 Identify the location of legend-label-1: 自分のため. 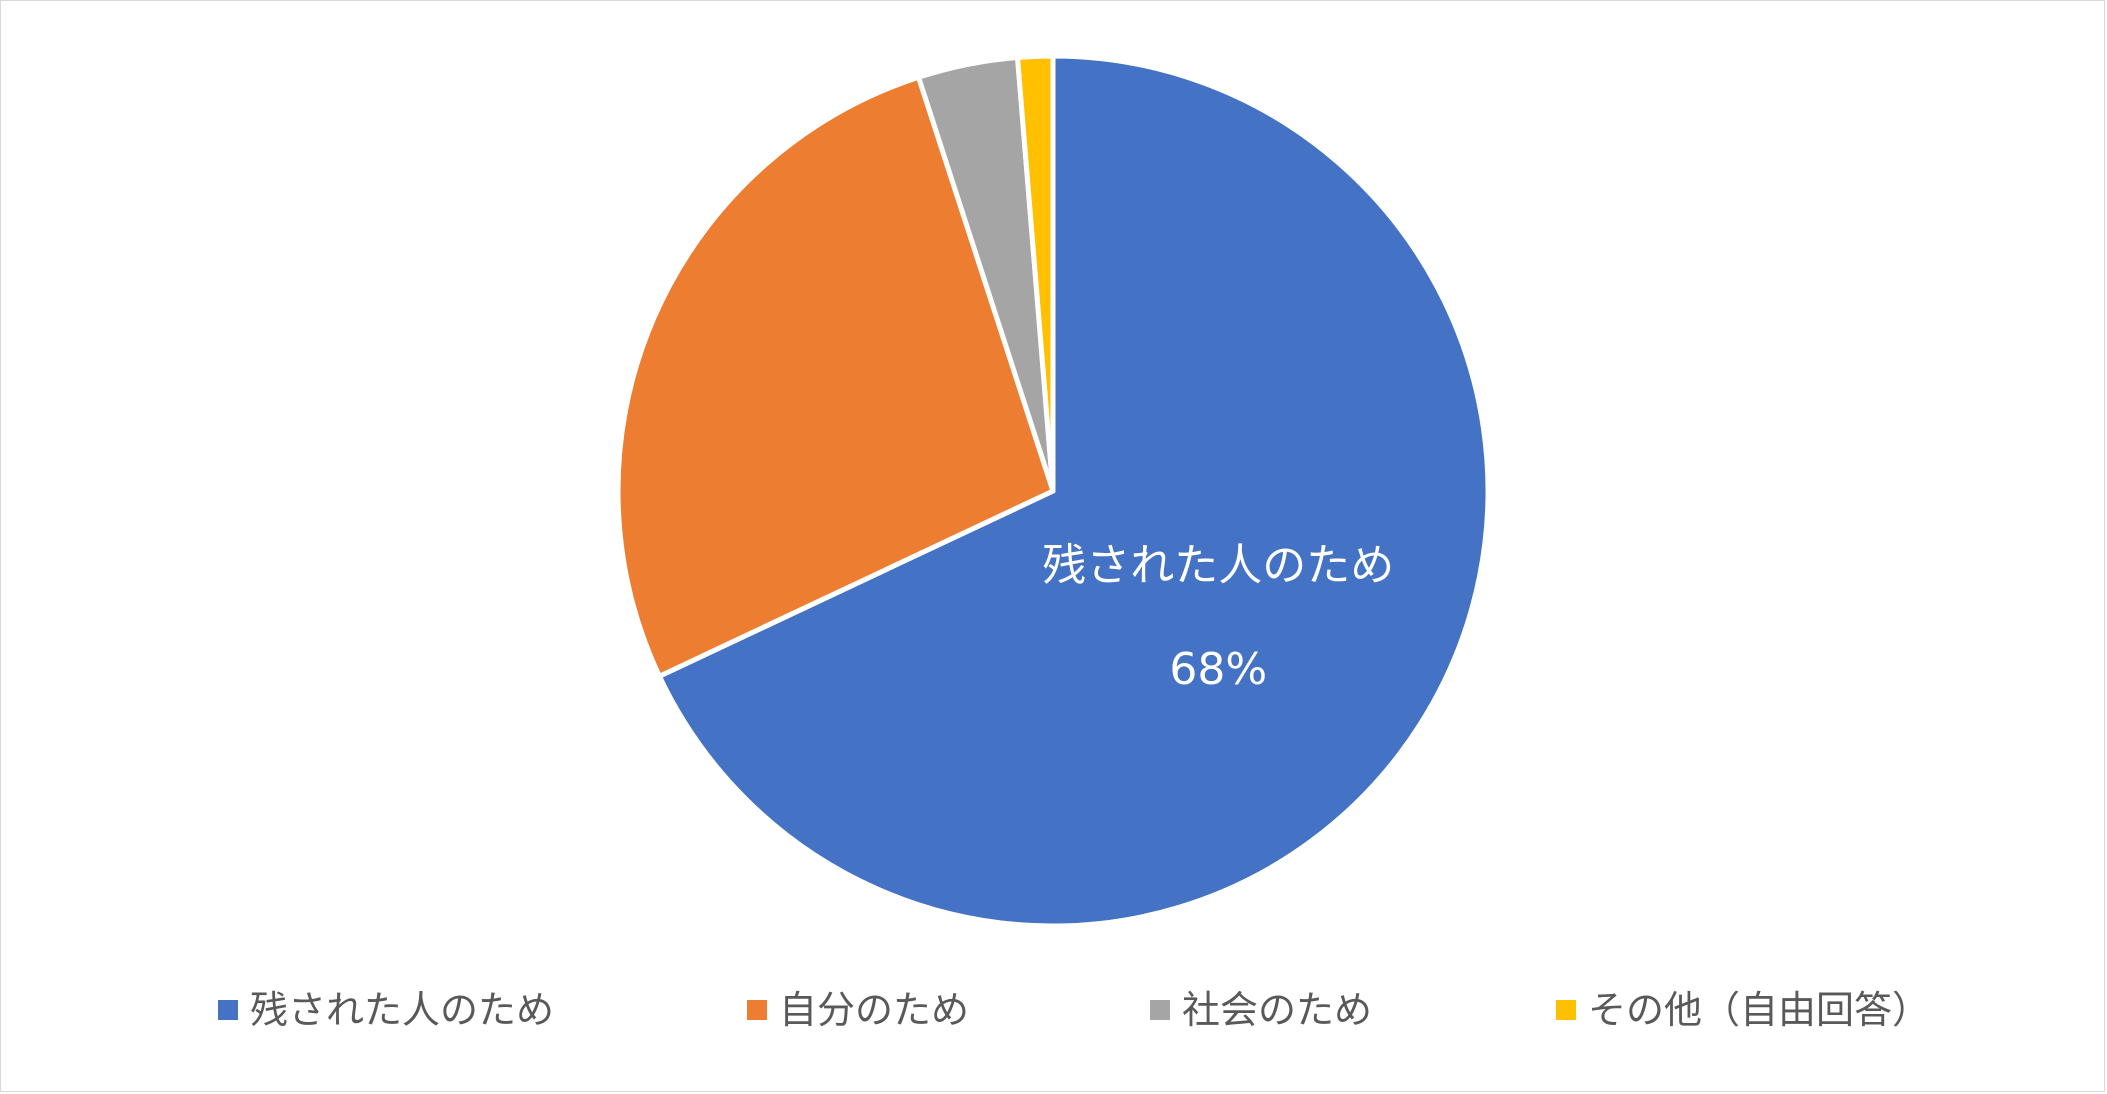
(874, 1010).